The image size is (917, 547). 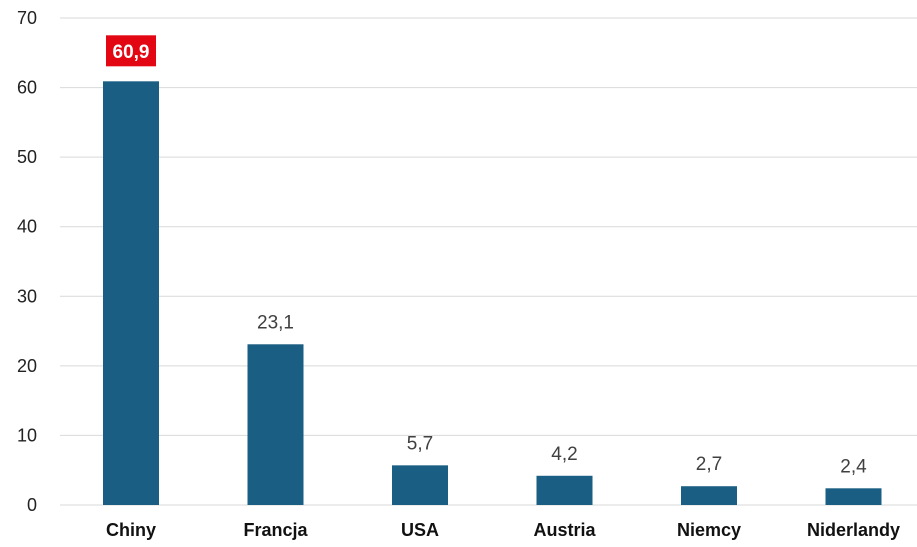 I want to click on highlight-label-background, so click(x=131, y=51).